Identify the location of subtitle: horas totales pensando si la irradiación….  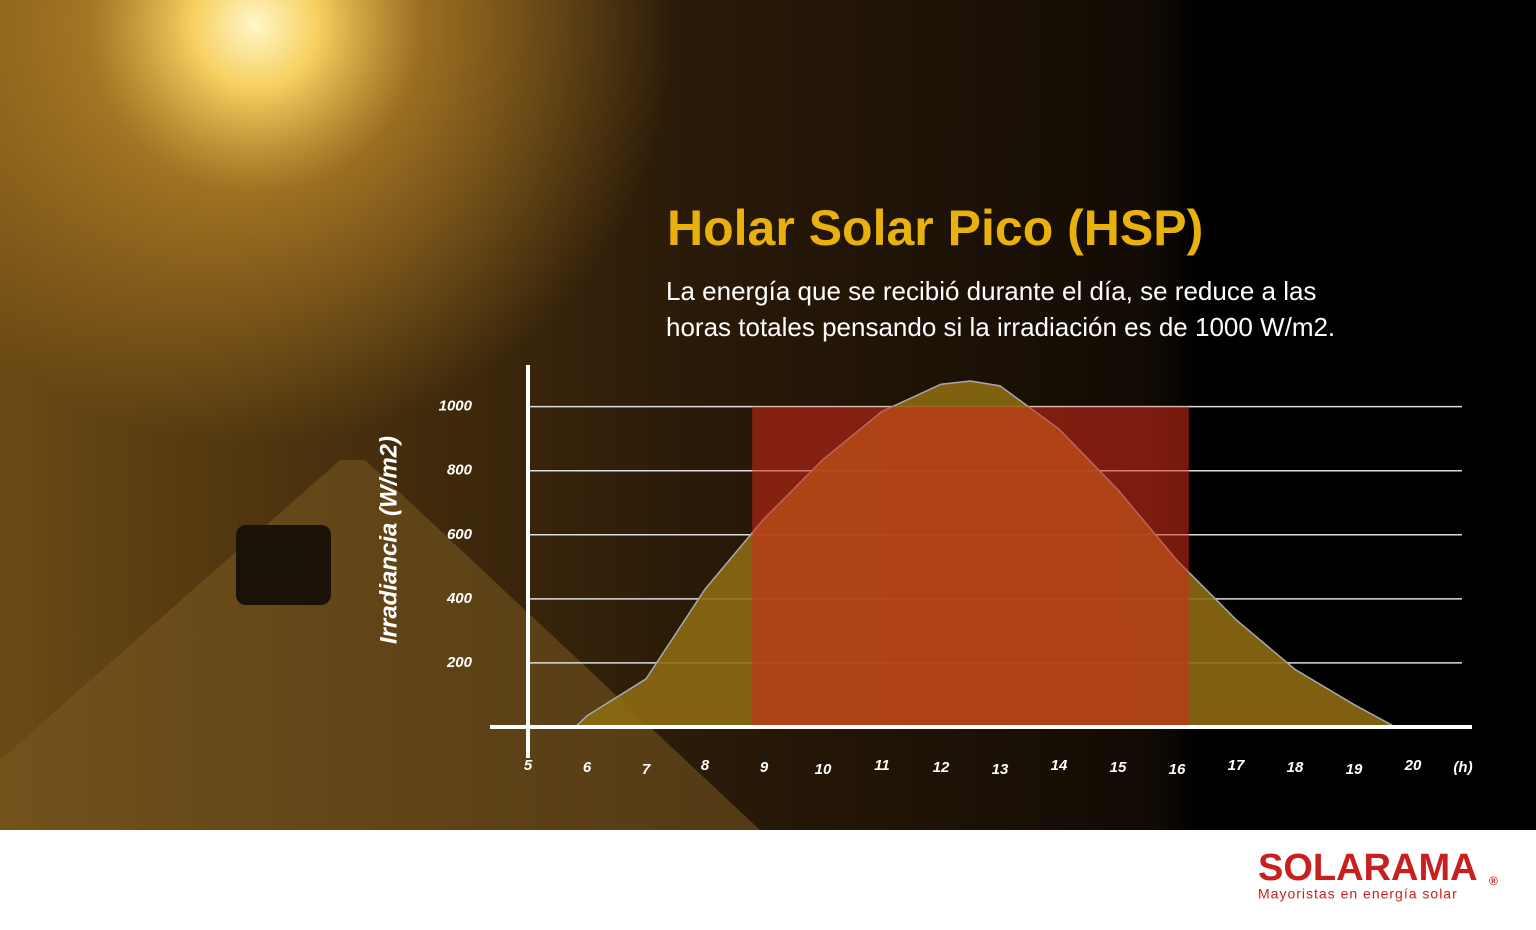
(1000, 327).